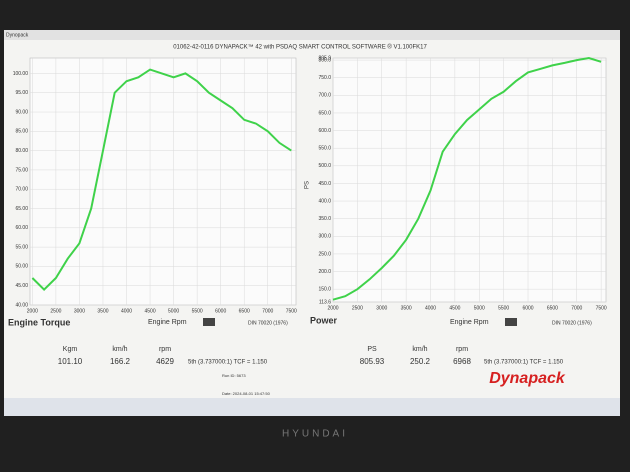 The image size is (630, 472). Describe the element at coordinates (165, 361) in the screenshot. I see `readout-value: 4629` at that location.